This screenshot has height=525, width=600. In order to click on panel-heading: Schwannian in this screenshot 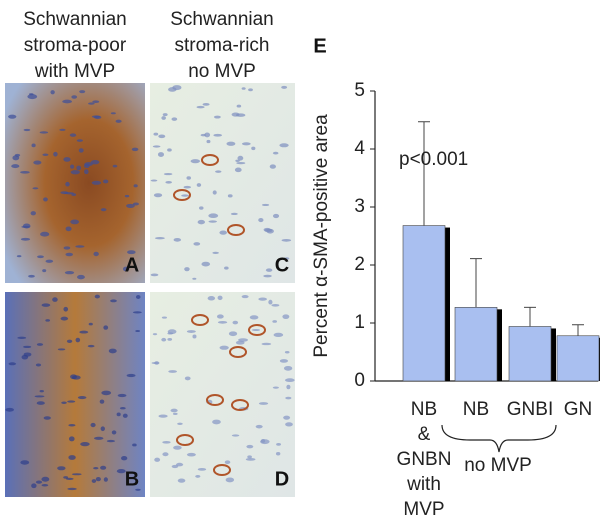, I will do `click(222, 19)`.